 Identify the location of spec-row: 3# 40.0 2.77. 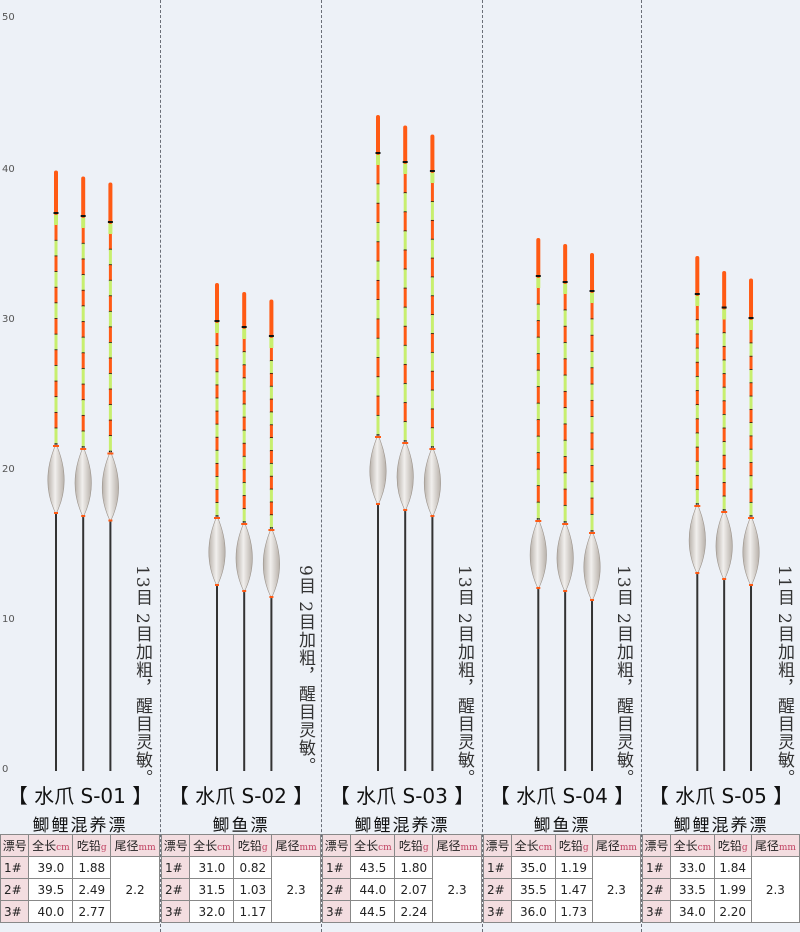
(80, 911).